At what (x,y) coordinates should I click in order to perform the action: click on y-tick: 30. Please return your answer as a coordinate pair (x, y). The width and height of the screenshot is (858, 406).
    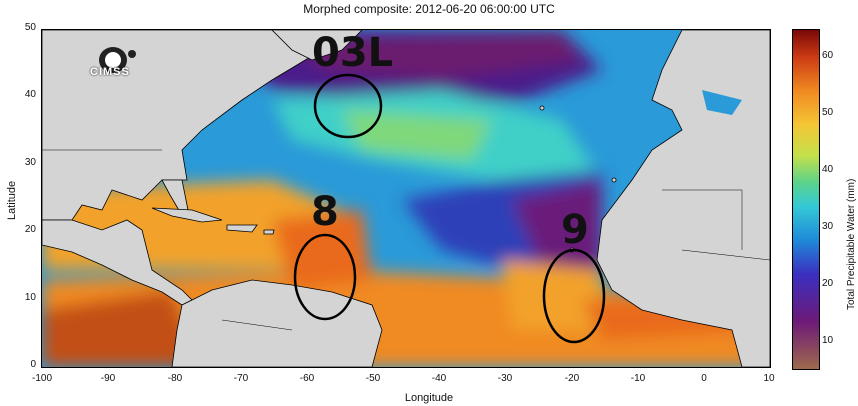
    Looking at the image, I should click on (30, 162).